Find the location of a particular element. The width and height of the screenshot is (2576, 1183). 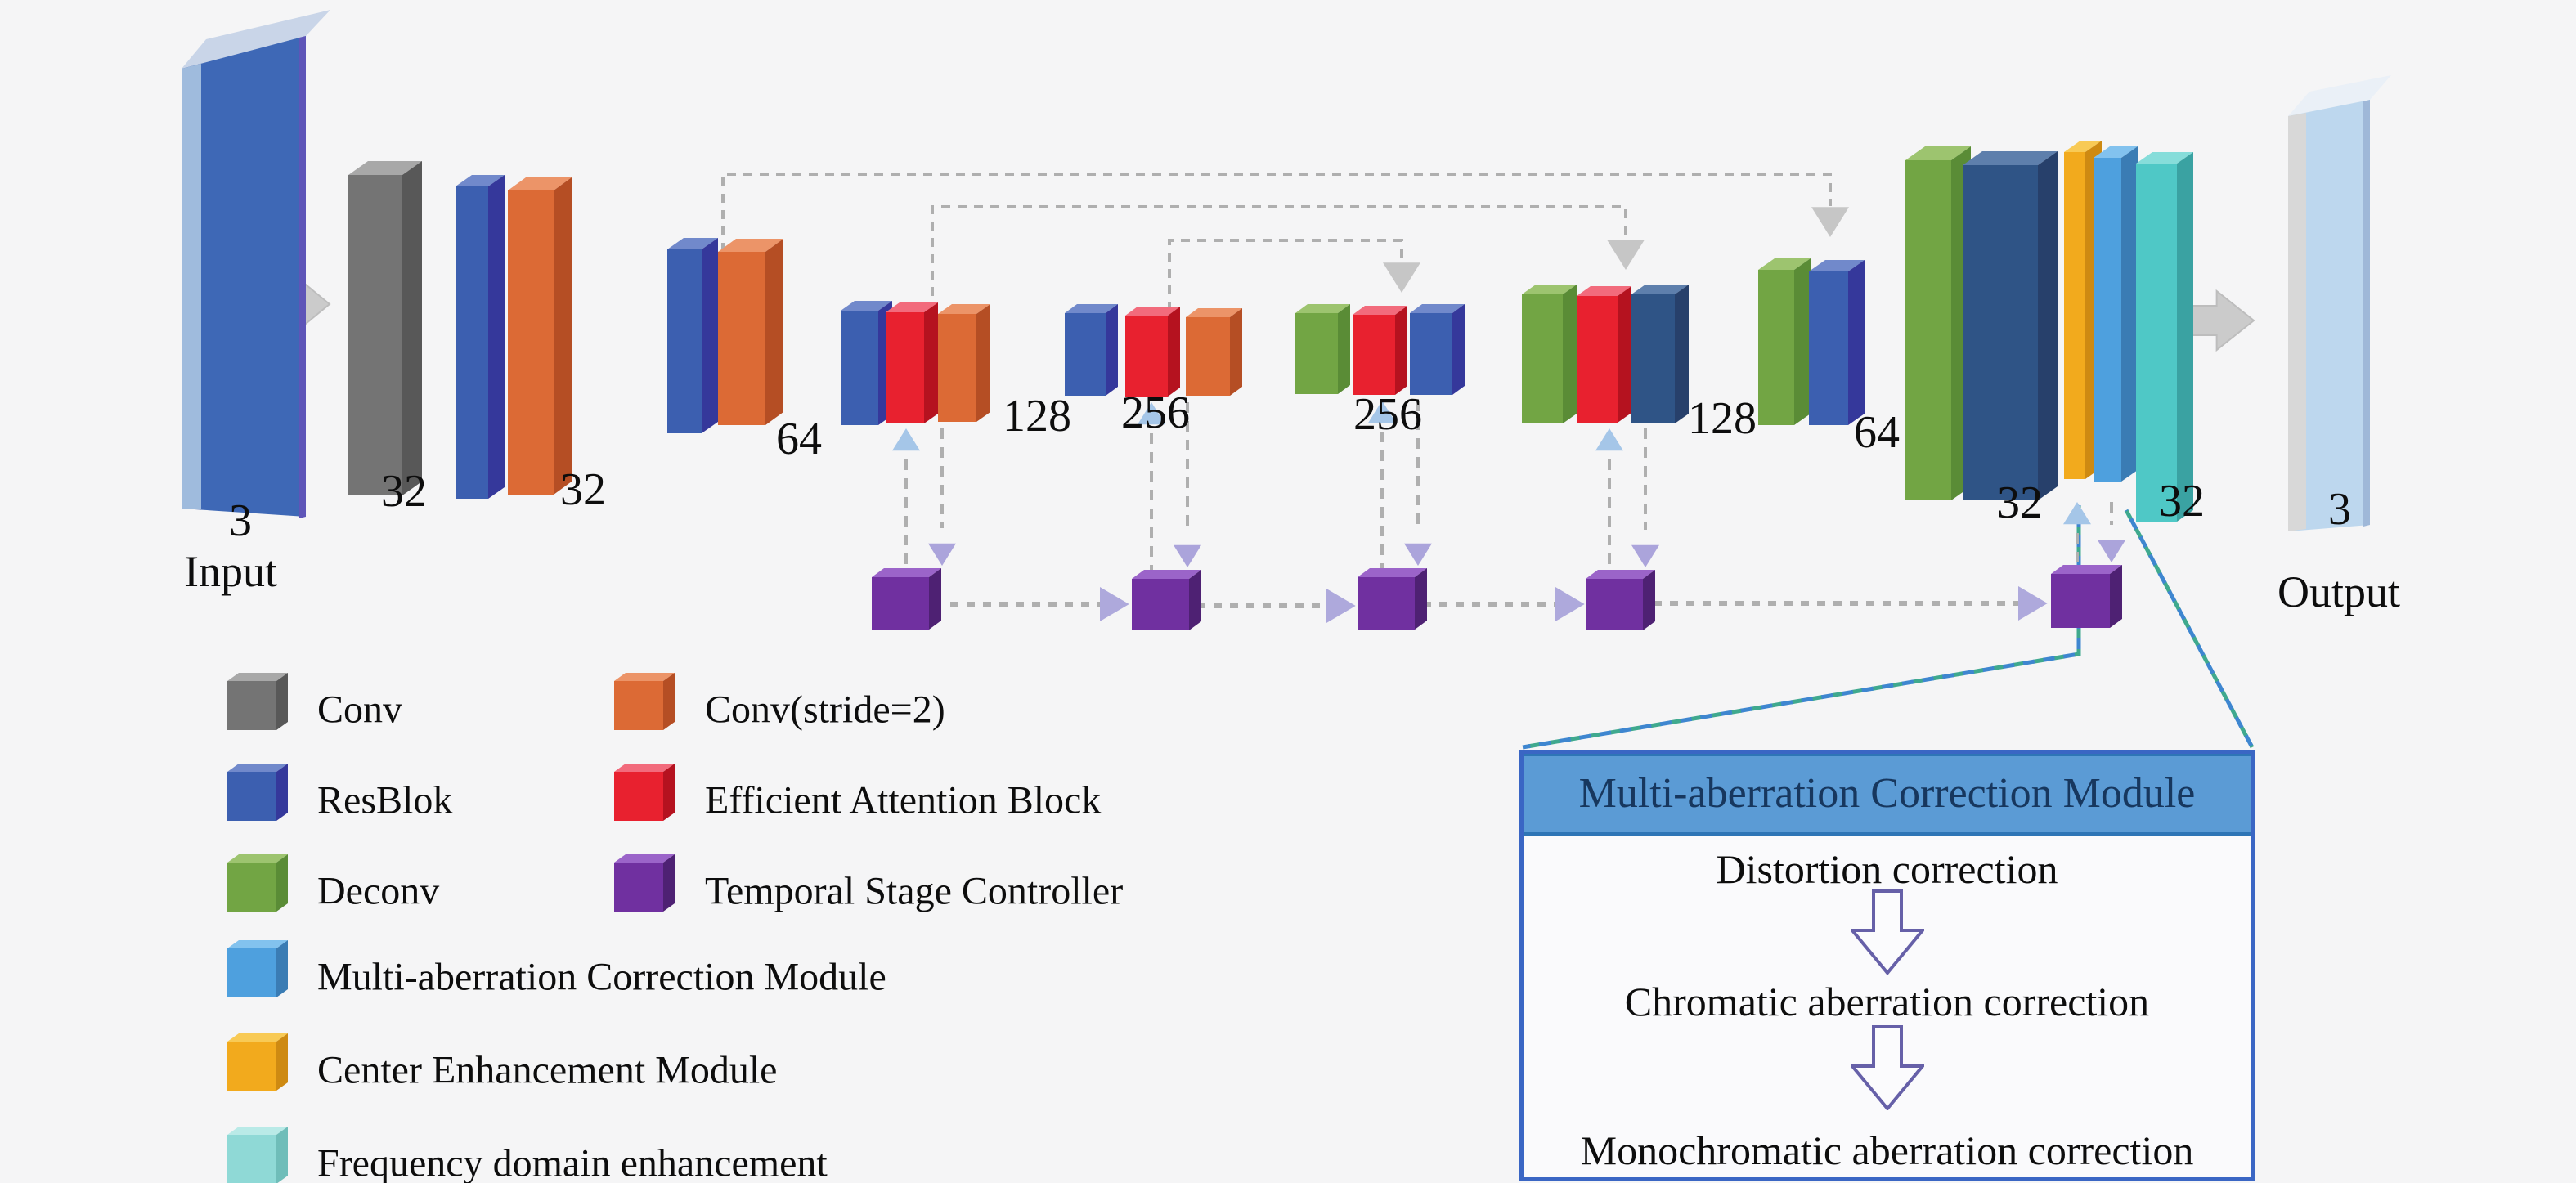

legend-label: Conv(stride=2) is located at coordinates (825, 710).